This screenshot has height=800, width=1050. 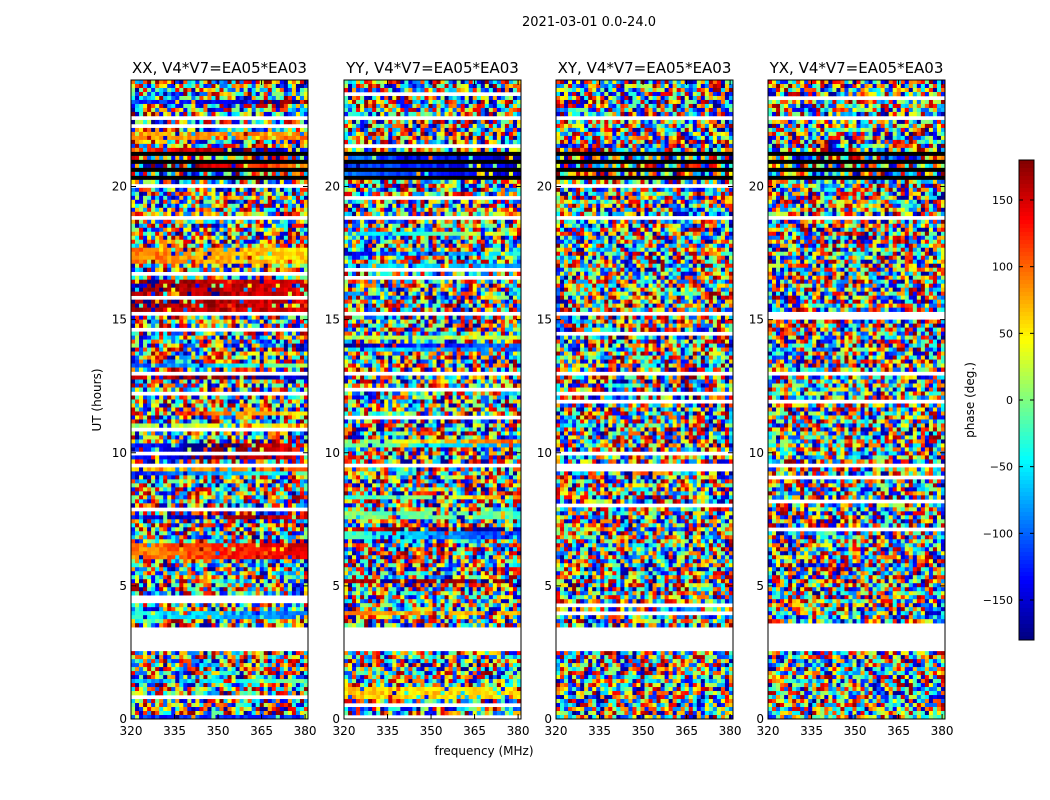 I want to click on colorbar-tick-label: 0, so click(x=1009, y=400).